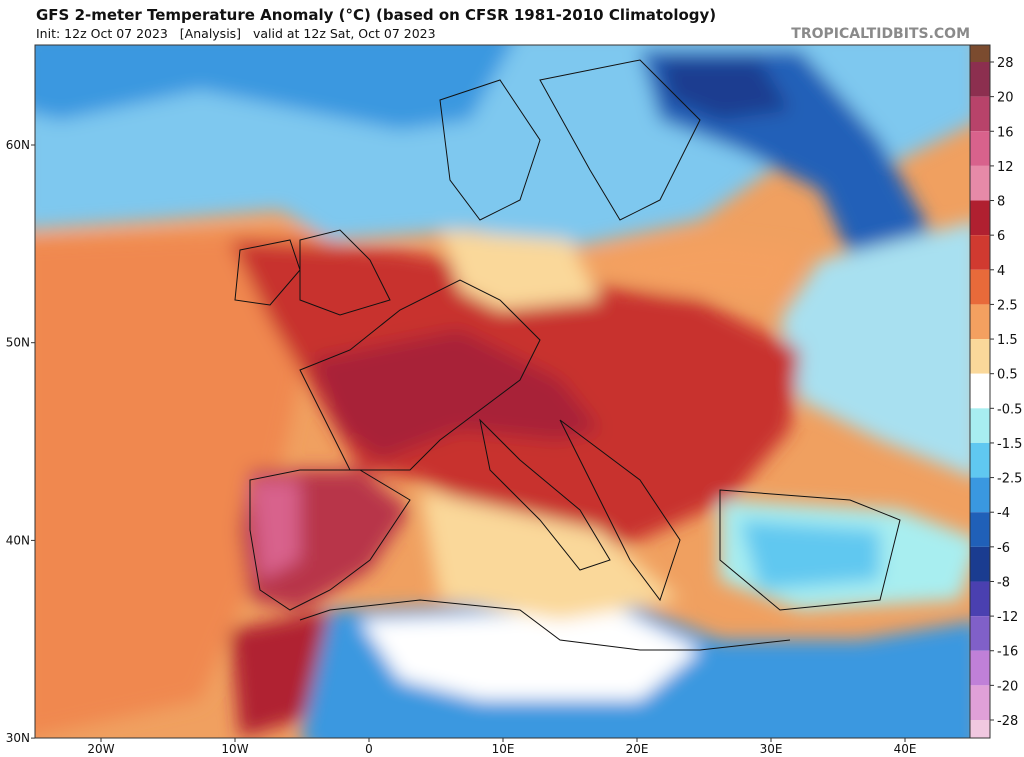 This screenshot has height=757, width=1024. Describe the element at coordinates (1007, 686) in the screenshot. I see `colorbar-label: -20` at that location.